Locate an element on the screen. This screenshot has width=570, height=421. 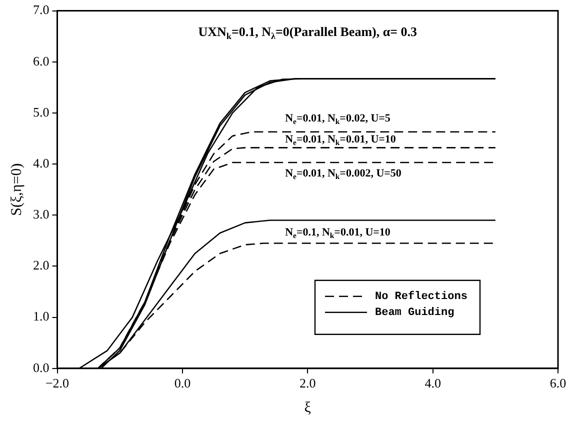
x-tick-label: 4.0 is located at coordinates (432, 383).